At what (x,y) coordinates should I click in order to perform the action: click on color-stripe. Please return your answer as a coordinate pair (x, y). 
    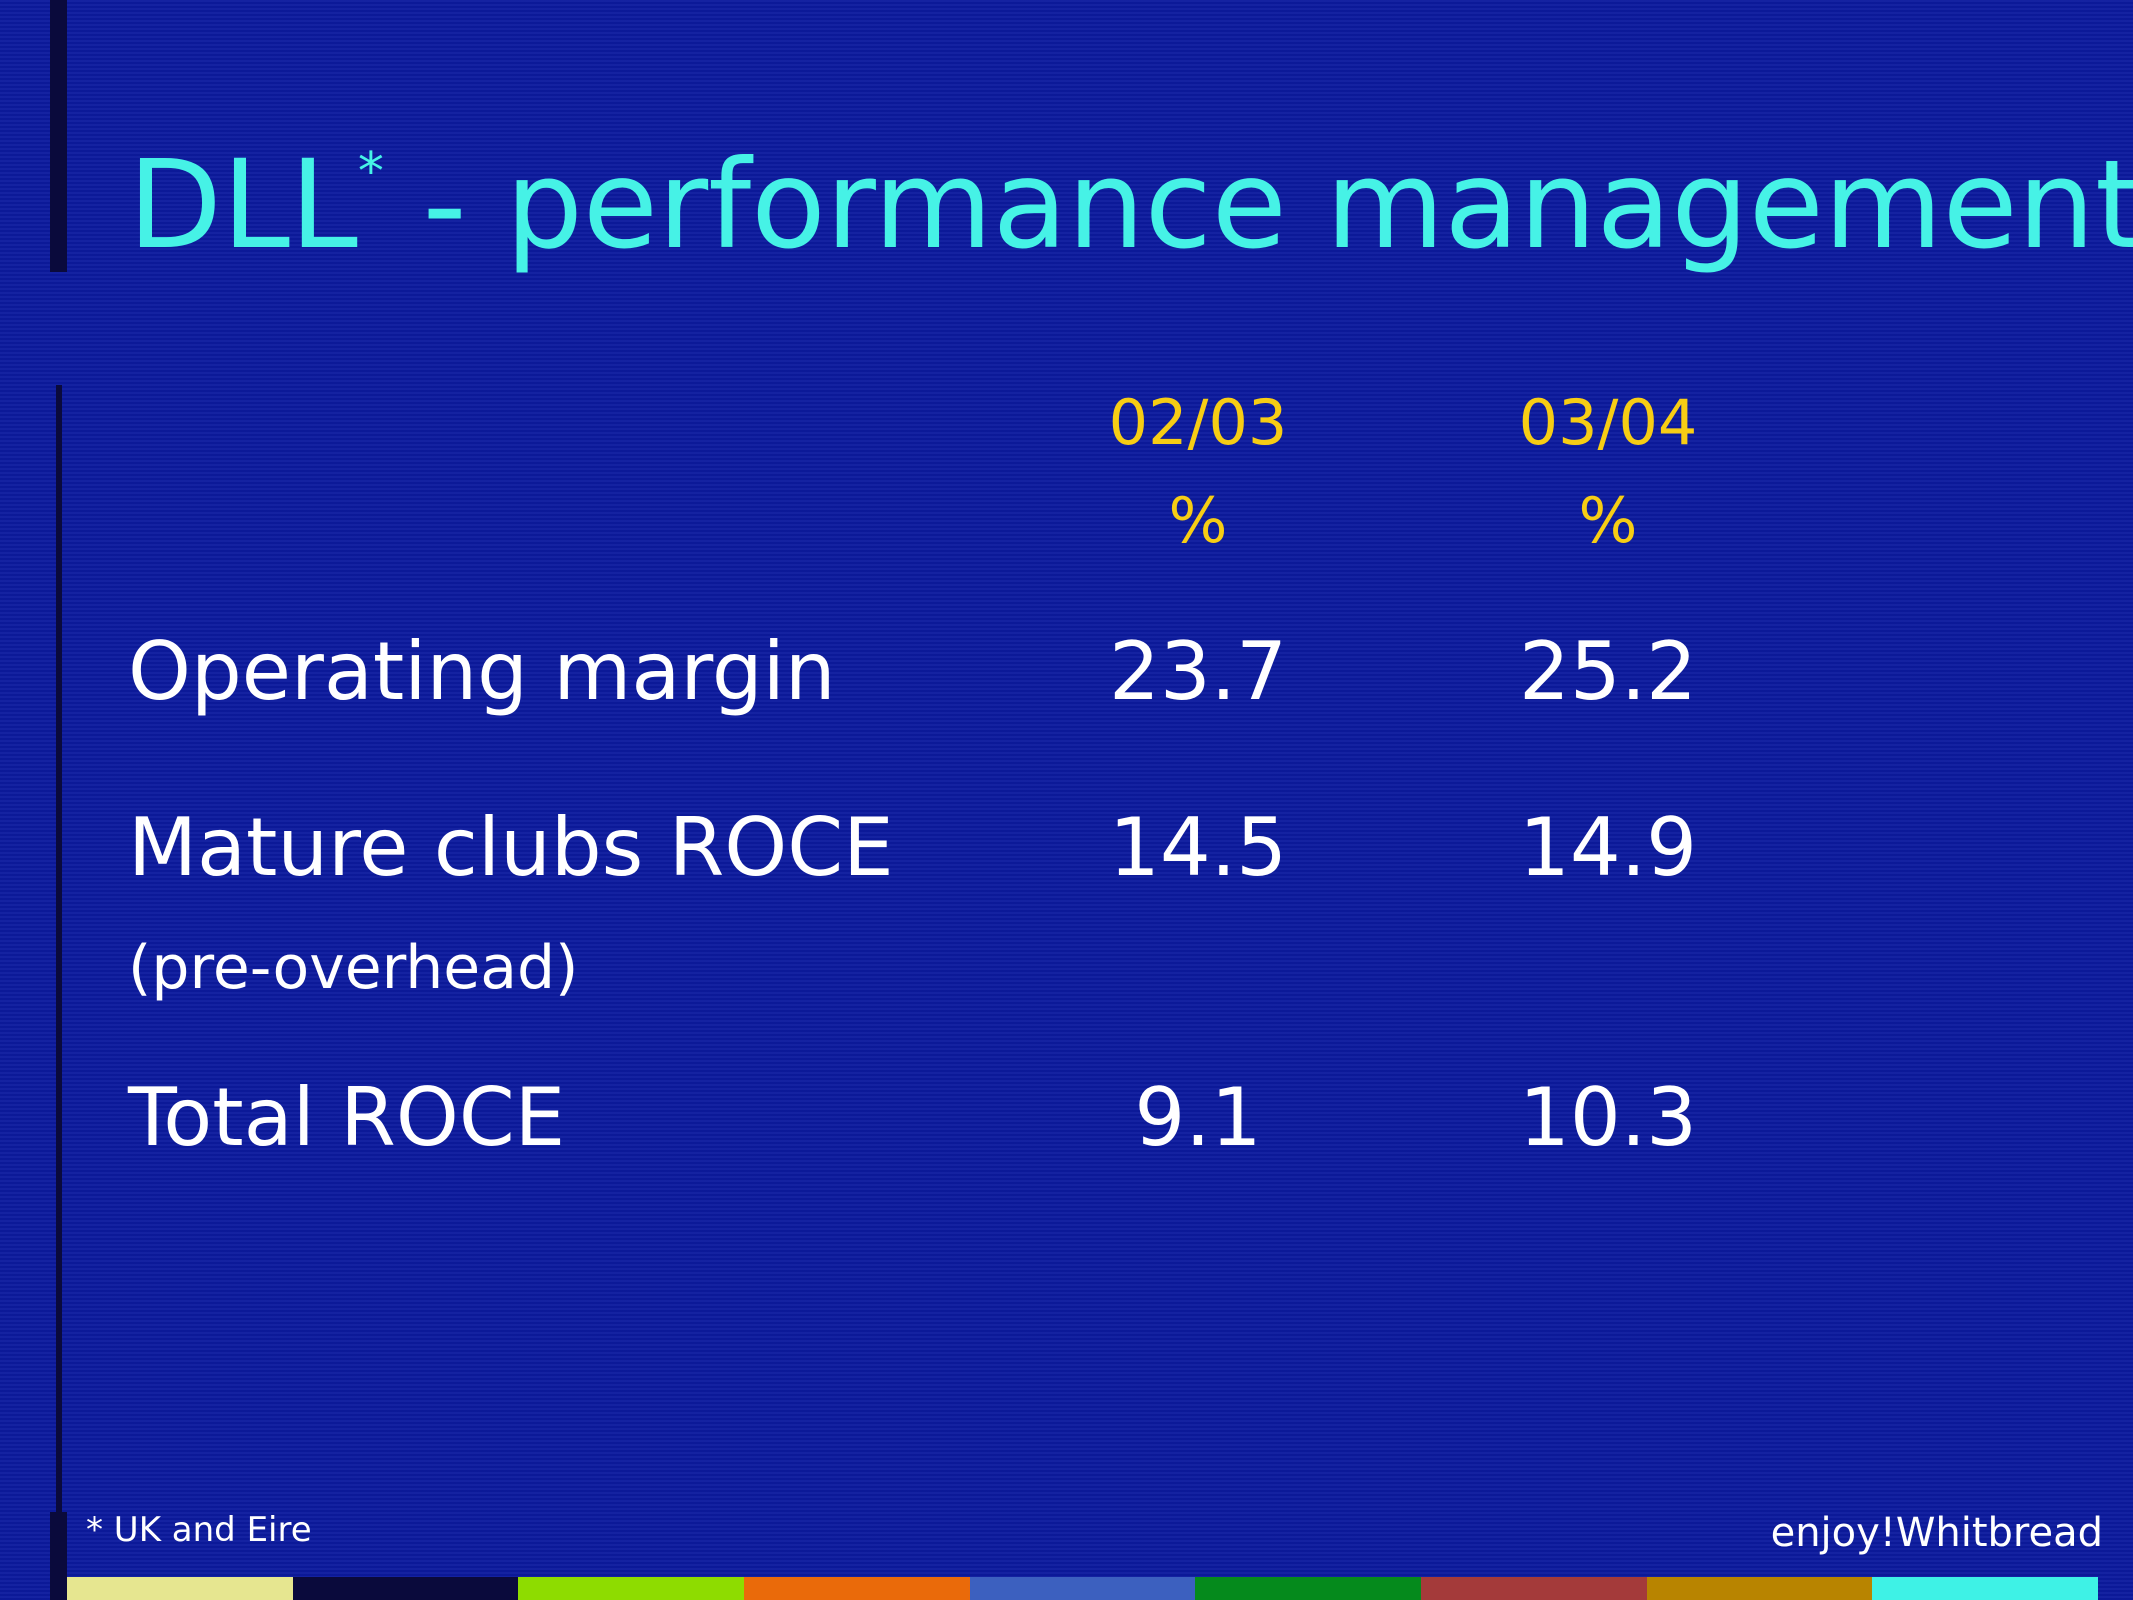
    Looking at the image, I should click on (1083, 1588).